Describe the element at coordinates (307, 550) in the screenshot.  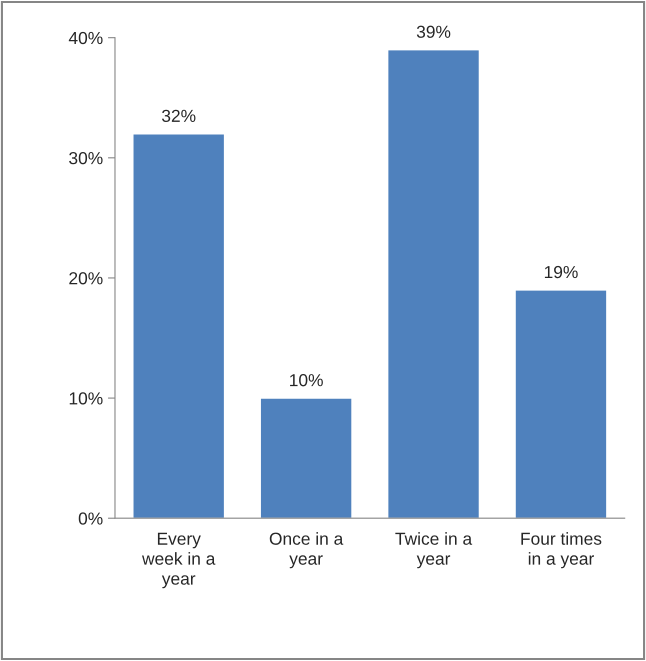
I see `x-tick-label: Once in a year` at that location.